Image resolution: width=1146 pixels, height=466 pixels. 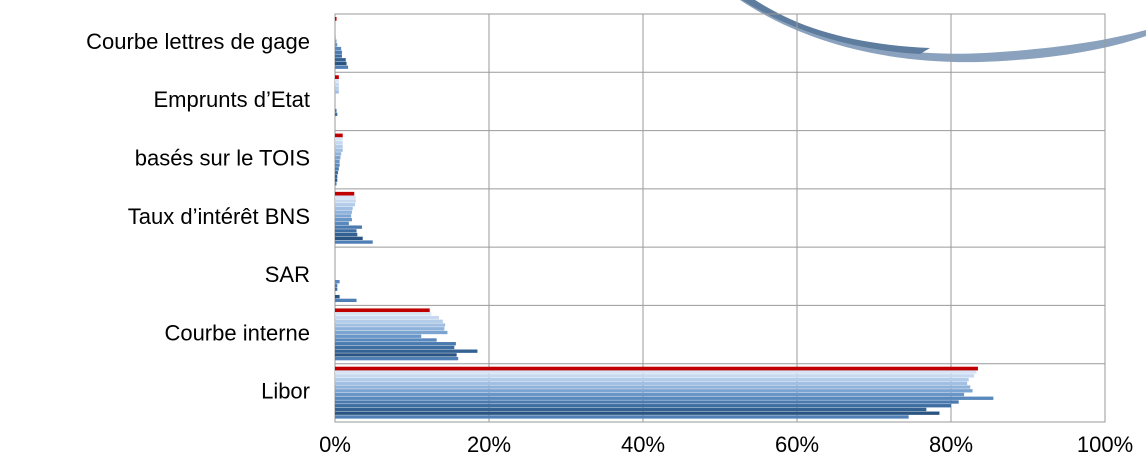 I want to click on y-tick-label: Taux d’intérêt BNS, so click(x=219, y=216).